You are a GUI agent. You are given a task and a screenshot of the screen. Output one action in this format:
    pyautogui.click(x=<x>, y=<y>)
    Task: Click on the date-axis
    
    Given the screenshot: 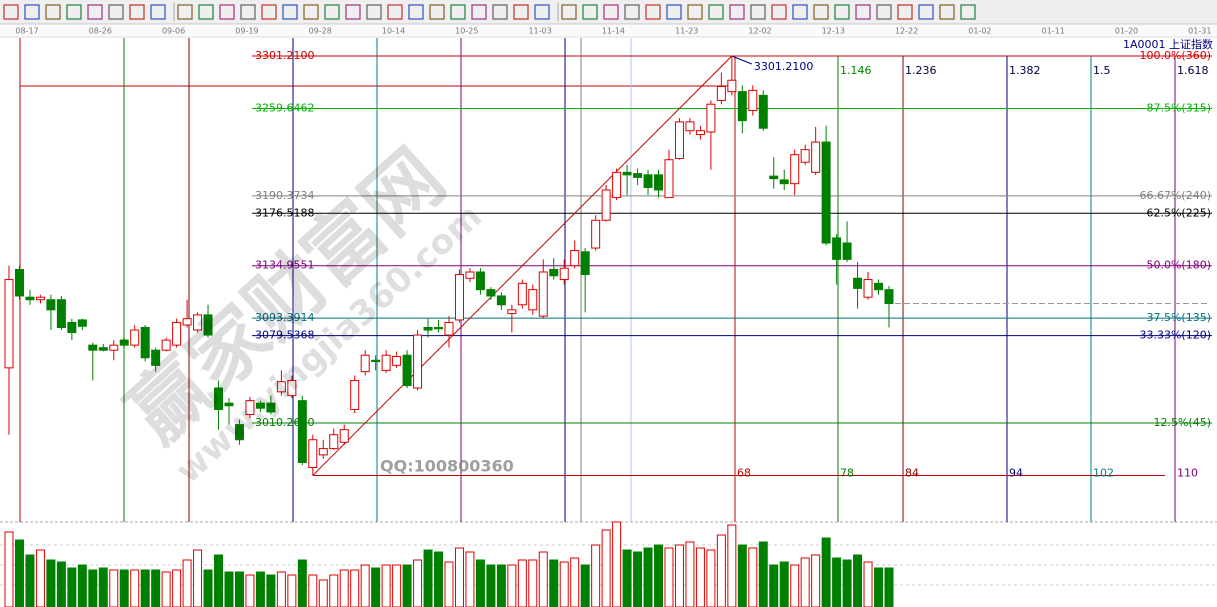 What is the action you would take?
    pyautogui.click(x=608, y=31)
    